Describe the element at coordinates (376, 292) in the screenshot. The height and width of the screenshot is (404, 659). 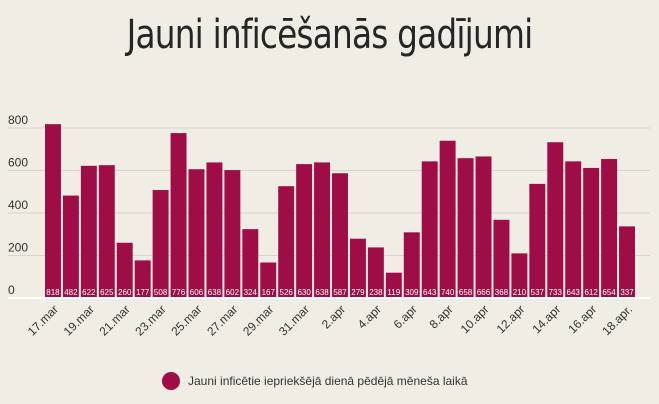
I see `data-label: 238` at that location.